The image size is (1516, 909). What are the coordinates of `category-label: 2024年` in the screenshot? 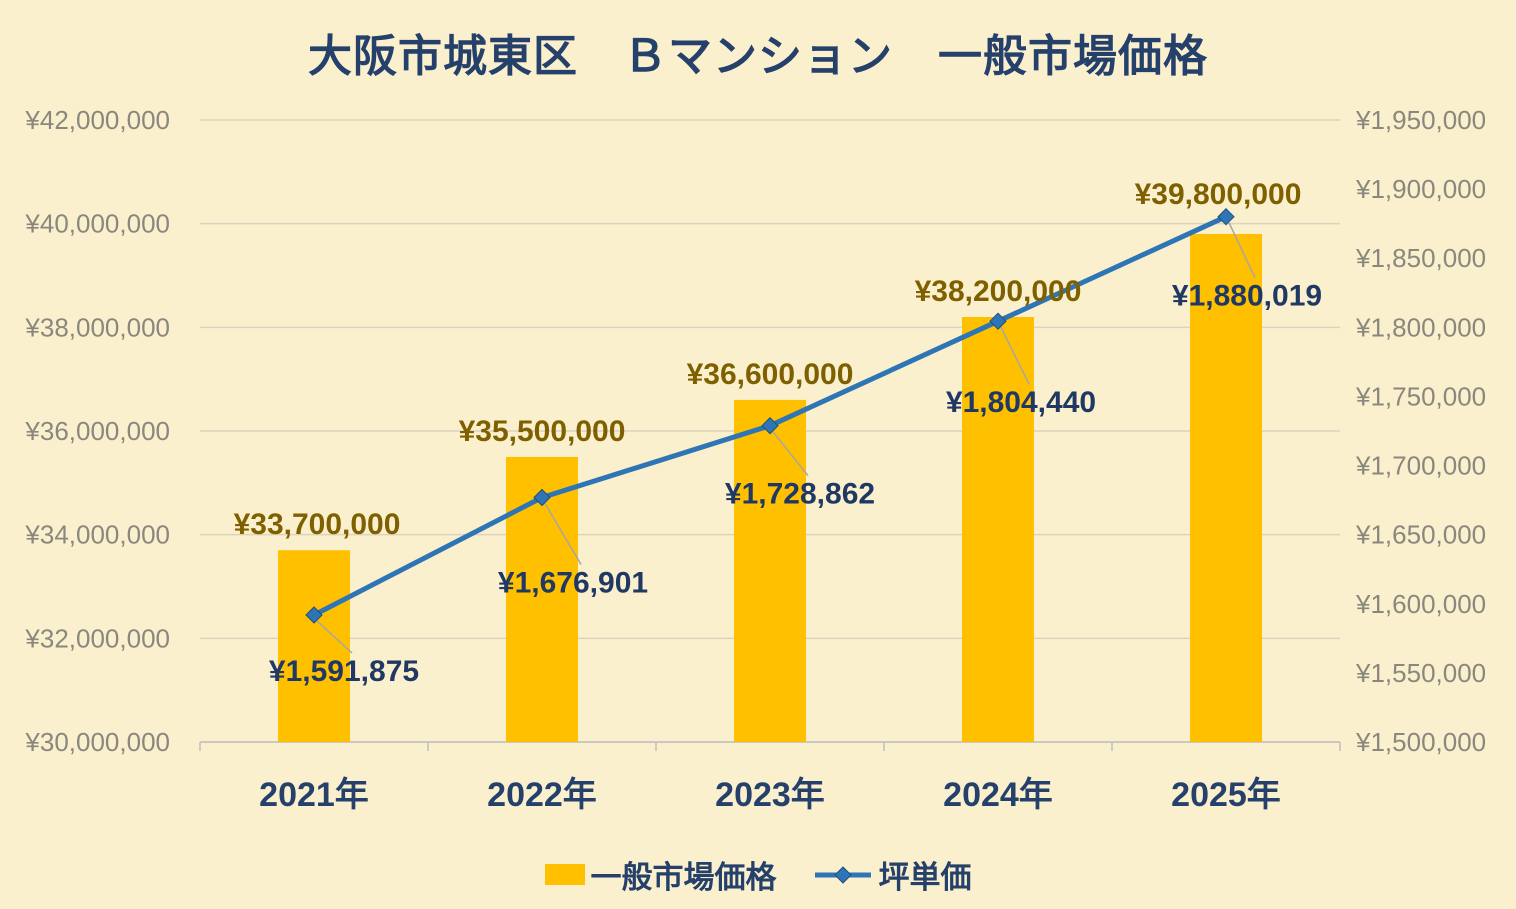 It's located at (998, 795).